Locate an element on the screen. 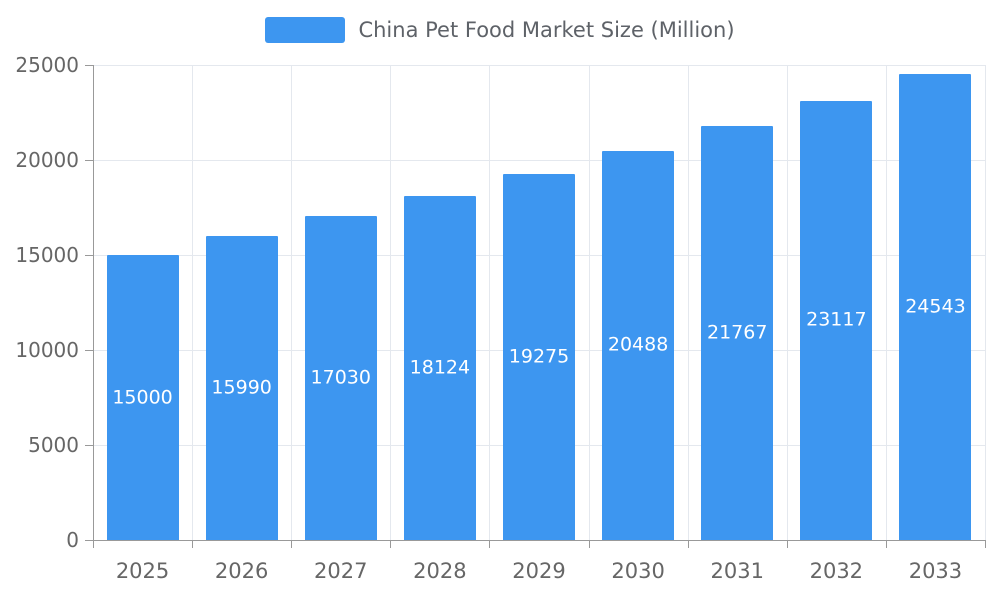 The width and height of the screenshot is (1000, 600). bar-value-label: 17030 is located at coordinates (340, 377).